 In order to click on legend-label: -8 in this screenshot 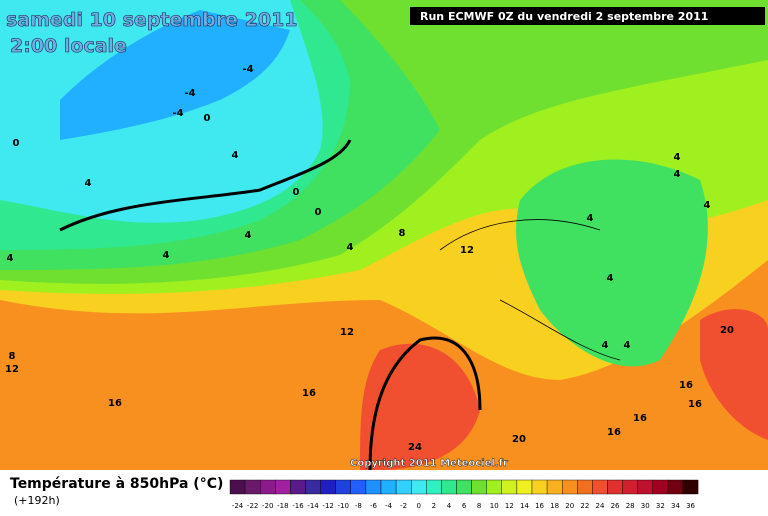, I will do `click(358, 506)`.